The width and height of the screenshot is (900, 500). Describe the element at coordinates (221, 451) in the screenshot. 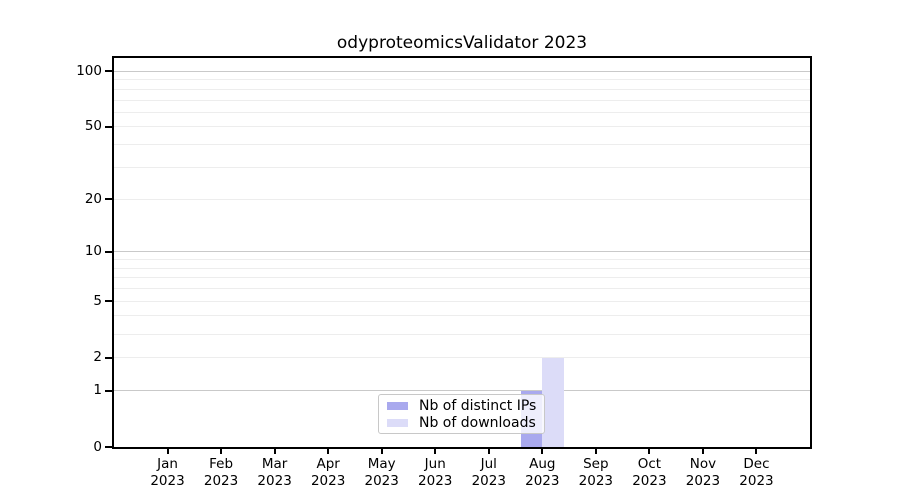

I see `x-tick-mark-feb` at that location.